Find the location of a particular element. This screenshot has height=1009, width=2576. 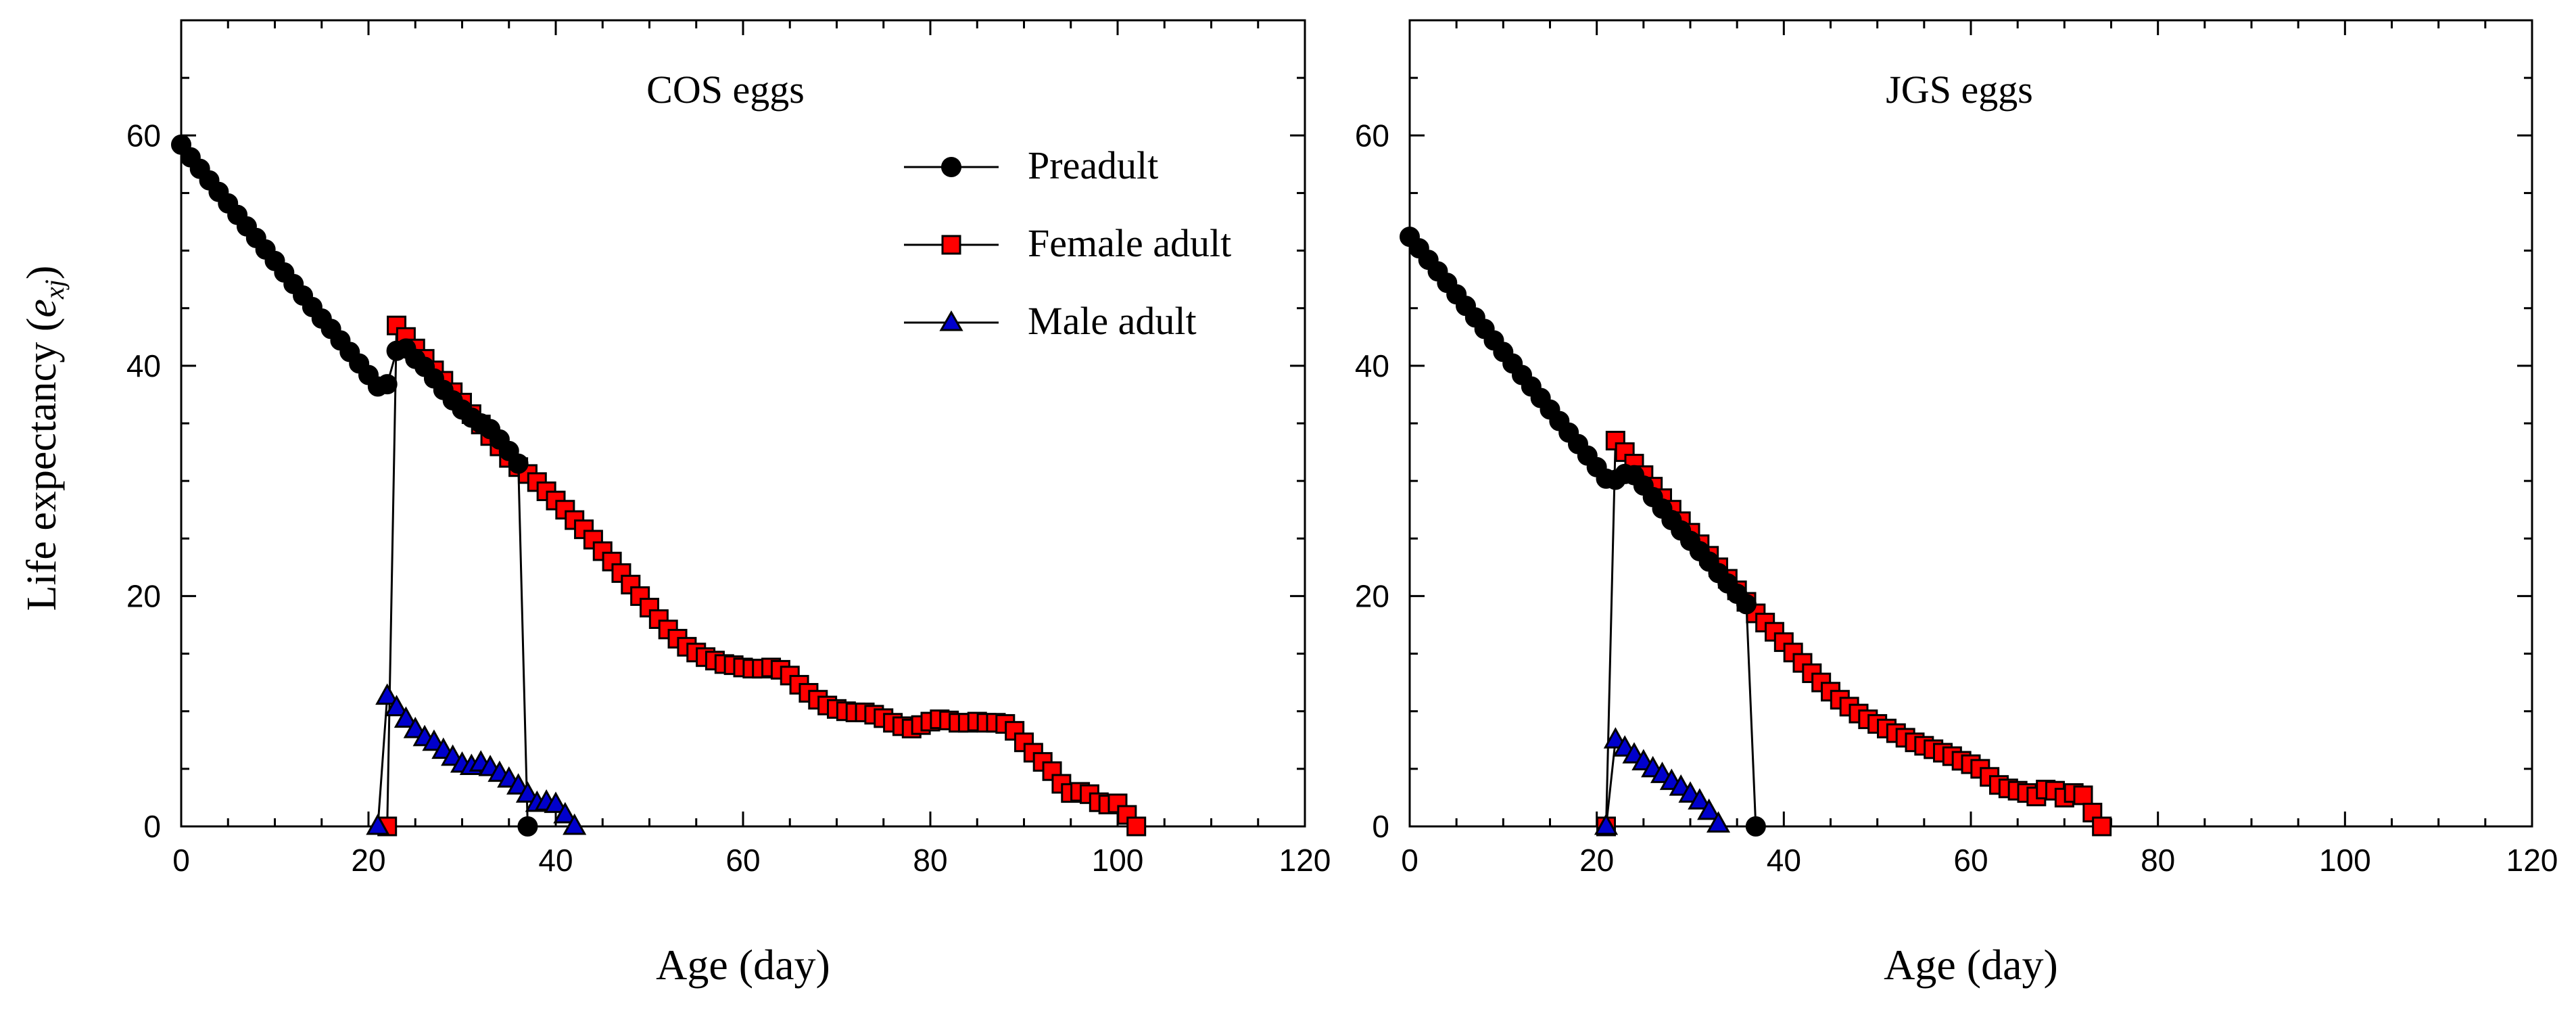

legend-item-female-adult: Female adult is located at coordinates (1067, 243).